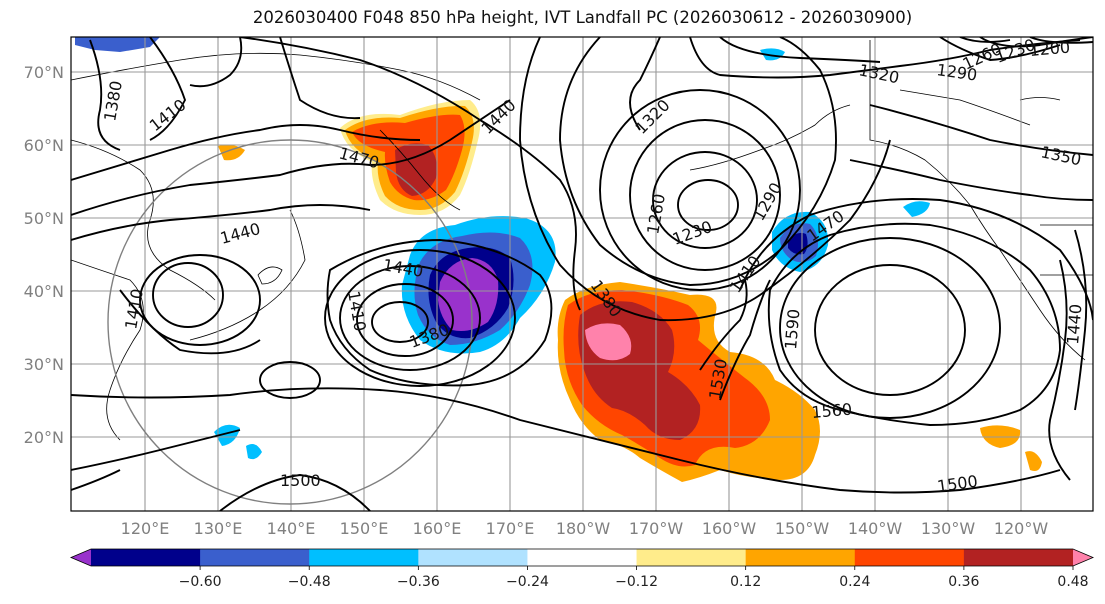 This screenshot has width=1105, height=604. Describe the element at coordinates (854, 582) in the screenshot. I see `colorbar-tick-label: 0.24` at that location.